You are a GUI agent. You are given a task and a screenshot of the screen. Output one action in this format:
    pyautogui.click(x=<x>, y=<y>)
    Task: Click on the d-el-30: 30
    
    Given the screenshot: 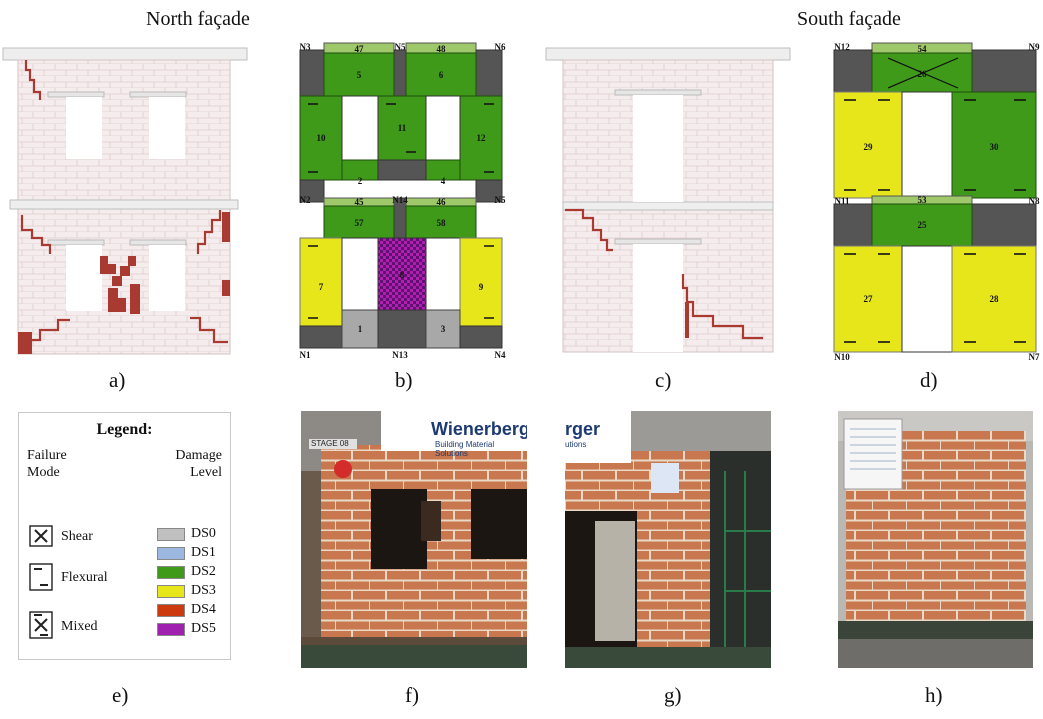 What is the action you would take?
    pyautogui.click(x=995, y=147)
    